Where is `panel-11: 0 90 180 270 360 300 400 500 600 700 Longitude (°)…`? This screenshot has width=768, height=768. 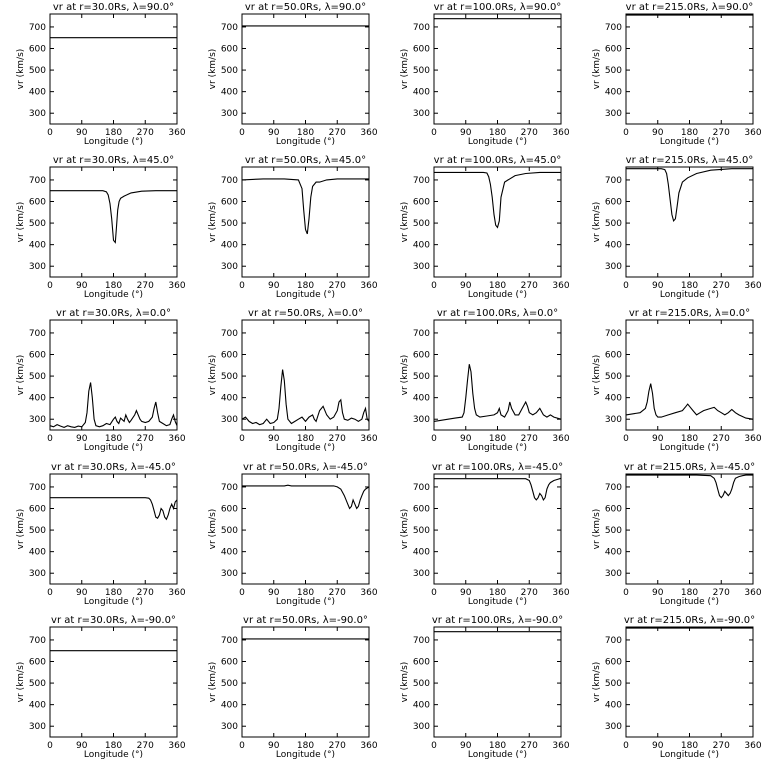 panel-11: 0 90 180 270 360 300 400 500 600 700 Longitude (°)… is located at coordinates (485, 380).